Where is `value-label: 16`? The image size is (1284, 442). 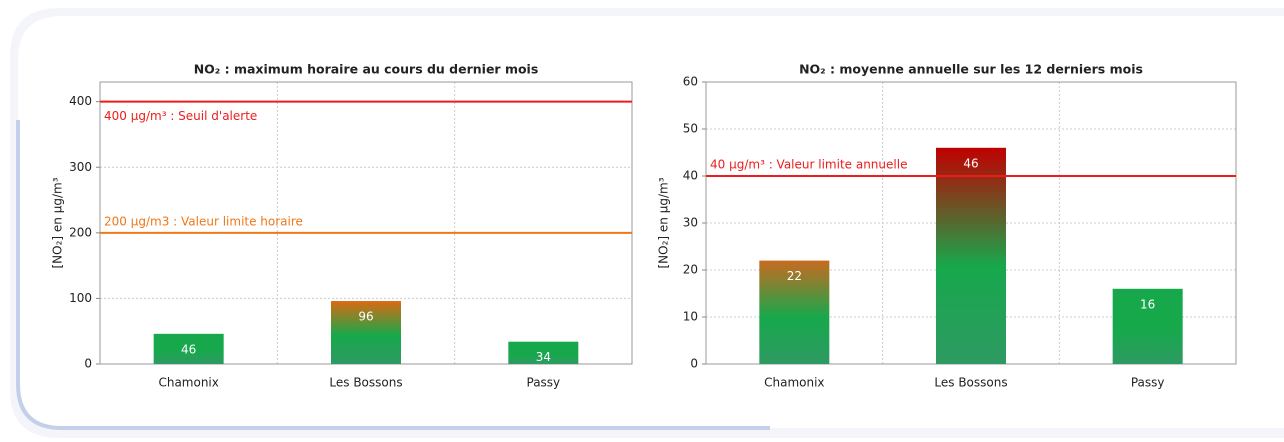
value-label: 16 is located at coordinates (1147, 304).